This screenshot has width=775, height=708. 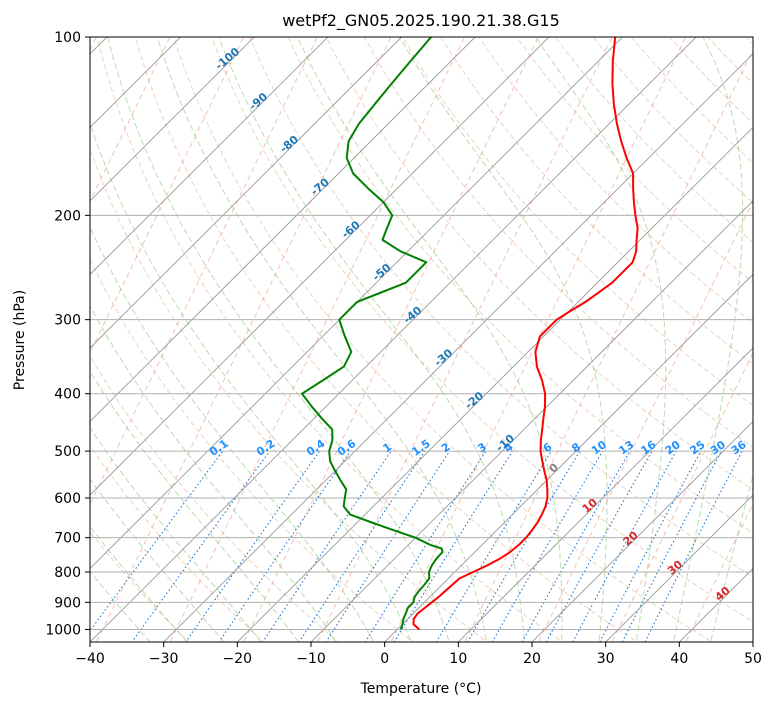 What do you see at coordinates (67, 573) in the screenshot?
I see `y-tick-label: 800` at bounding box center [67, 573].